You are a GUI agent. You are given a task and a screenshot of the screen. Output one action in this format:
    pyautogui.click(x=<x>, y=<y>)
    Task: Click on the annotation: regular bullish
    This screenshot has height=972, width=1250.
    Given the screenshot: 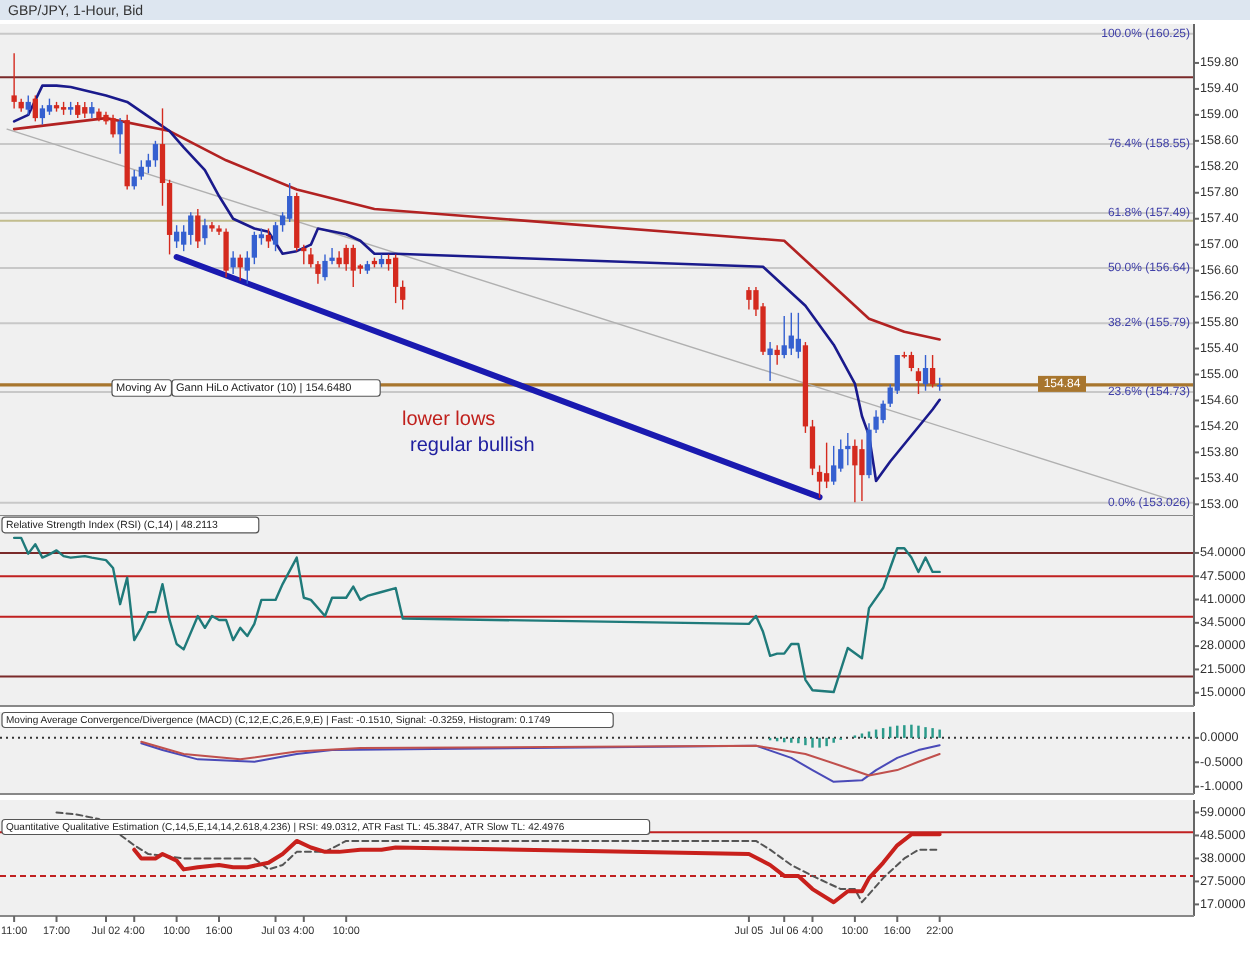 What is the action you would take?
    pyautogui.click(x=472, y=446)
    